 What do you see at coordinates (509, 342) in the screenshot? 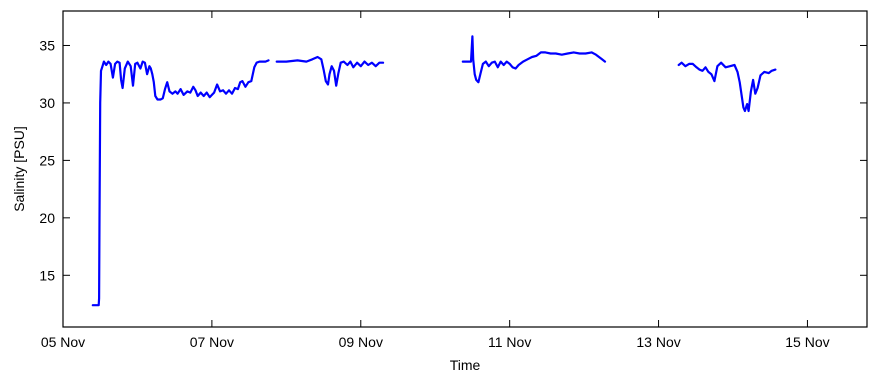
I see `x-tick-label: 11 Nov` at bounding box center [509, 342].